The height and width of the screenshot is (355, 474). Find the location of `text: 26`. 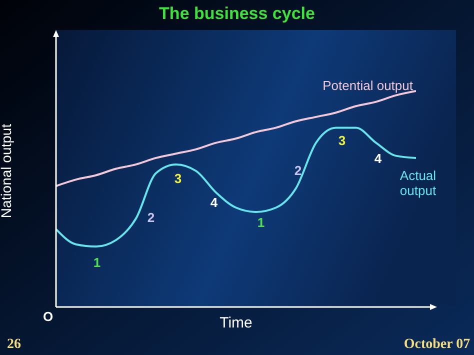

text: 26 is located at coordinates (14, 344).